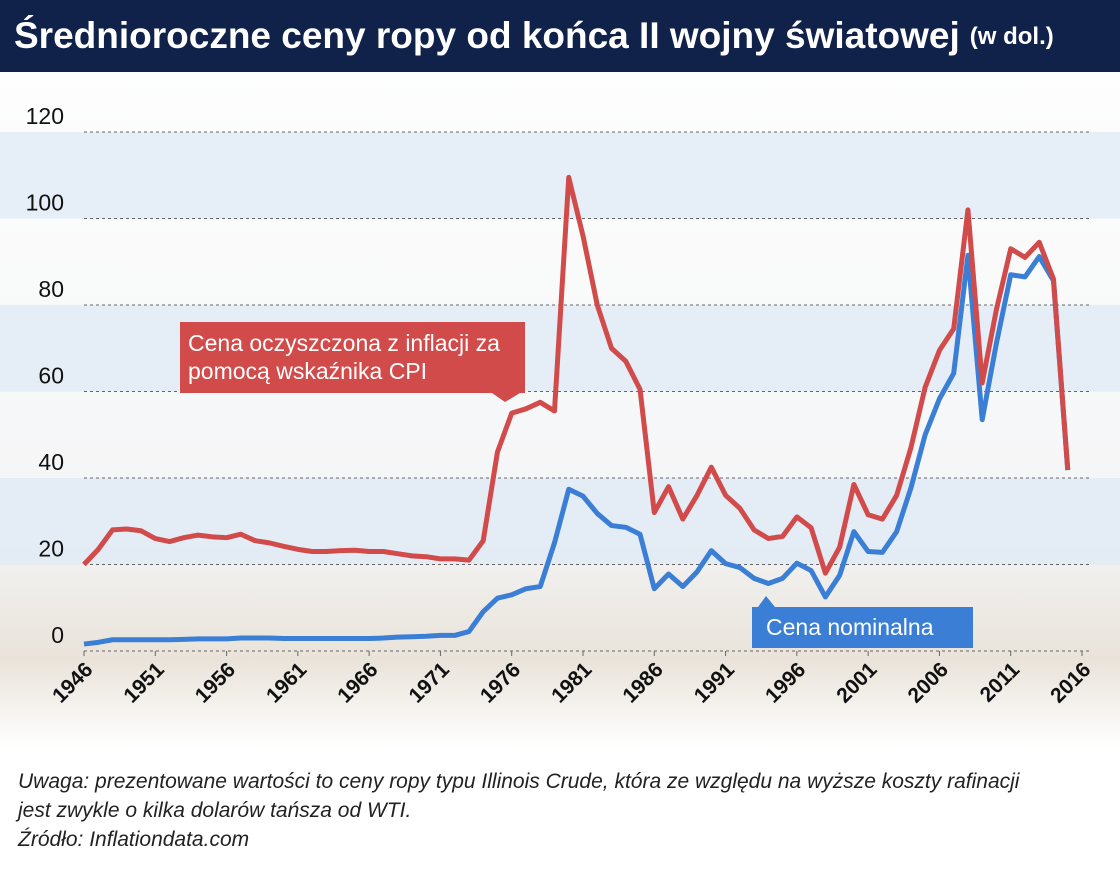 Image resolution: width=1120 pixels, height=880 pixels. I want to click on x-tick-label: 2006, so click(928, 682).